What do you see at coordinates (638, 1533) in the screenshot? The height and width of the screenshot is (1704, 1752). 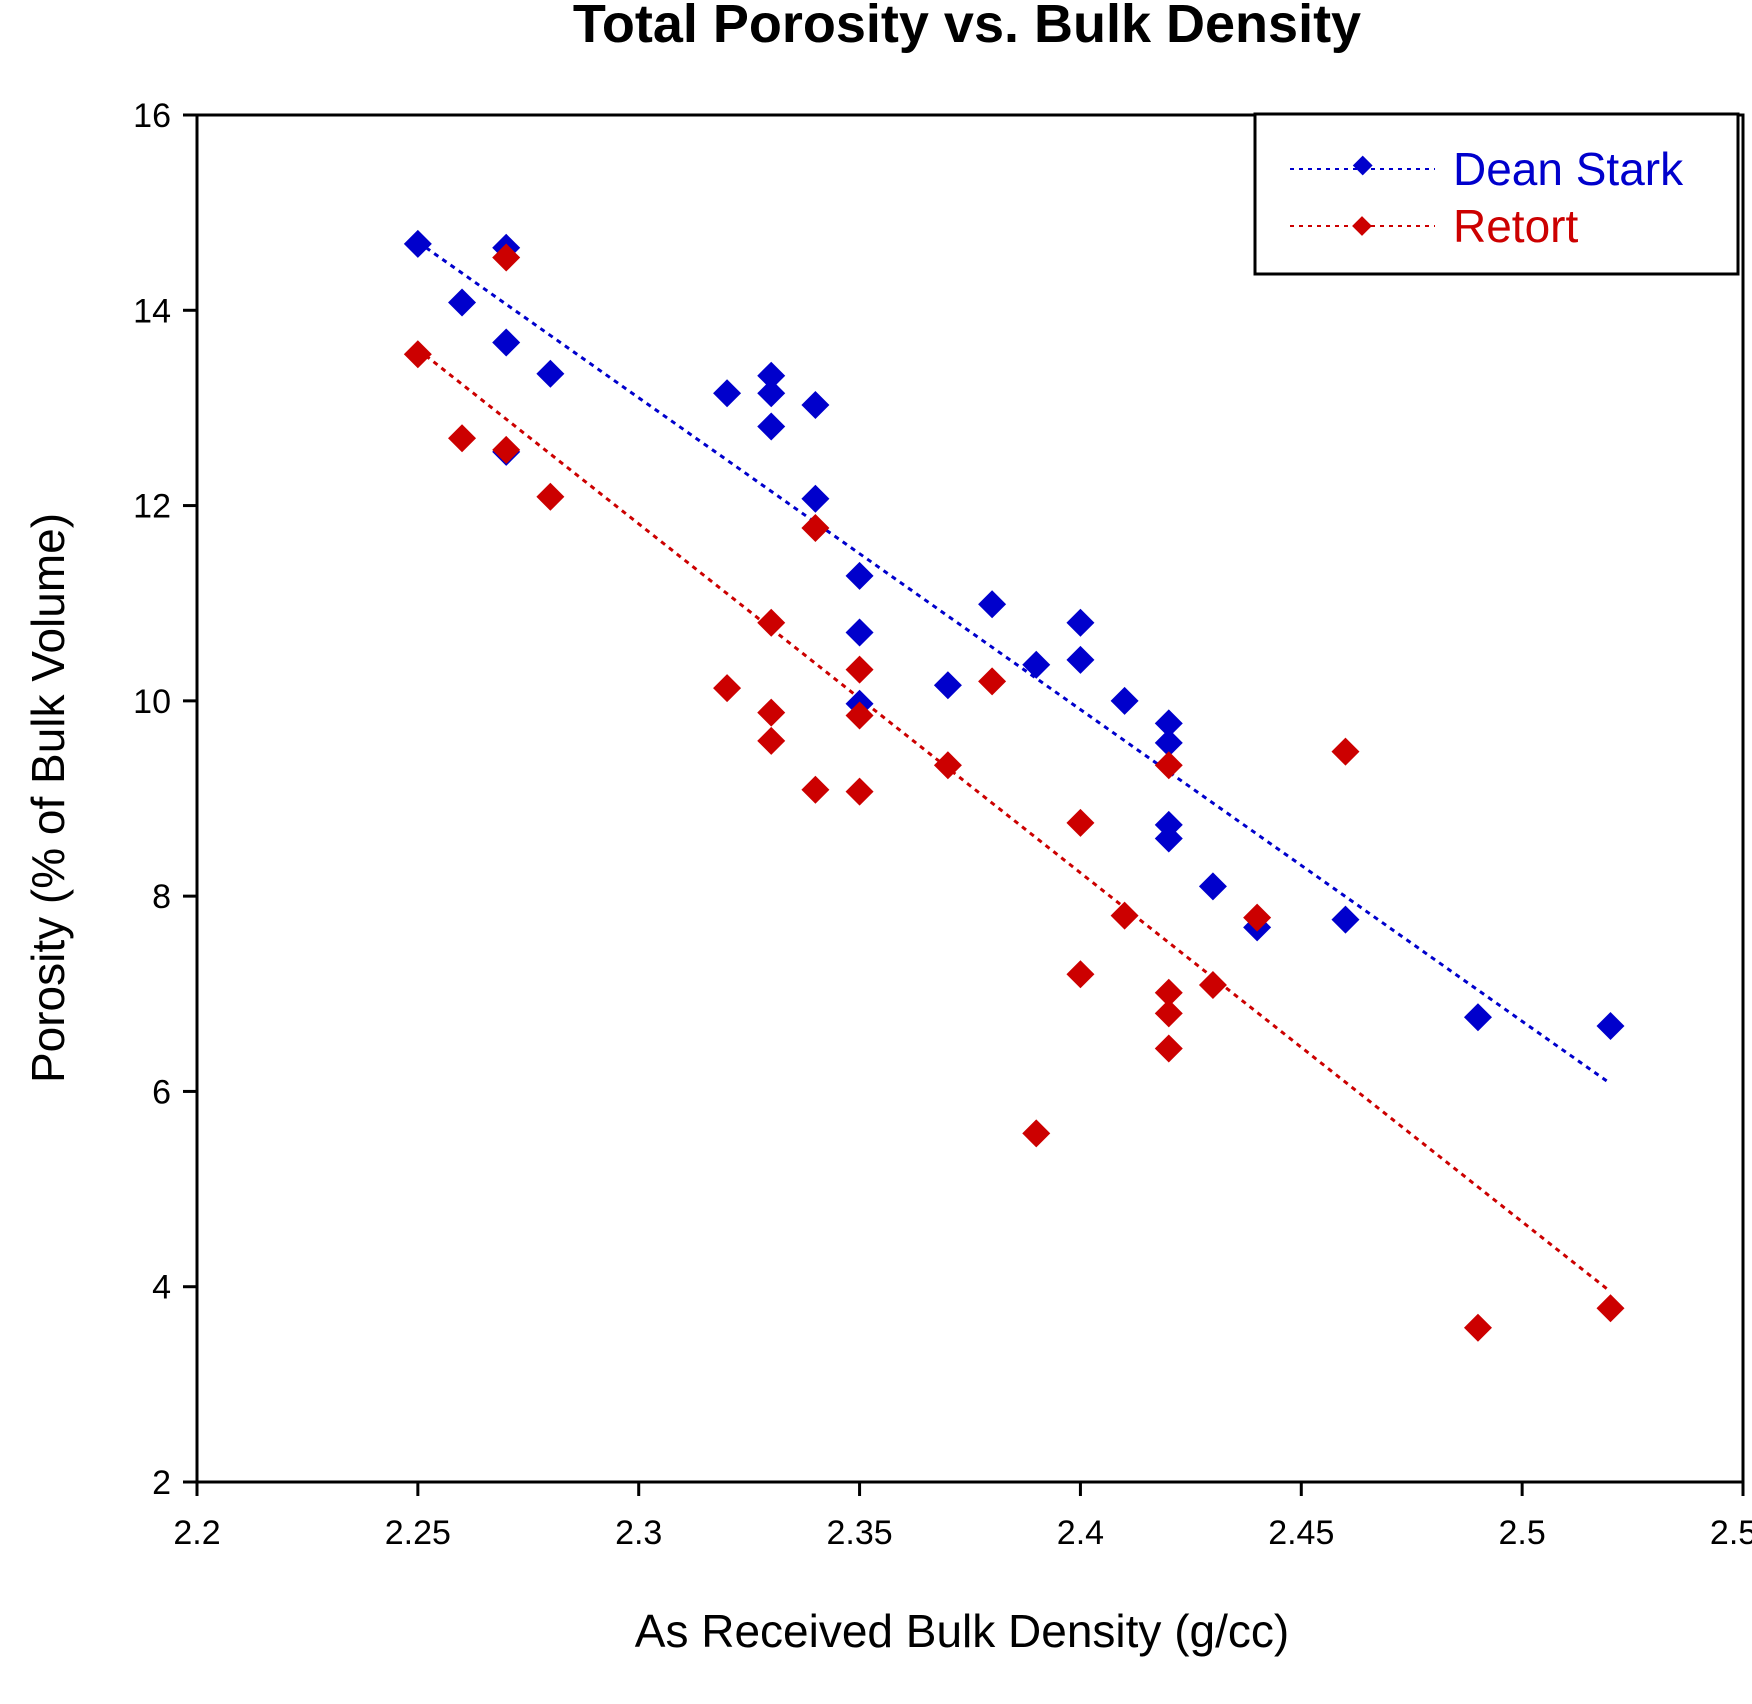 I see `x-tick-label: 2.3` at bounding box center [638, 1533].